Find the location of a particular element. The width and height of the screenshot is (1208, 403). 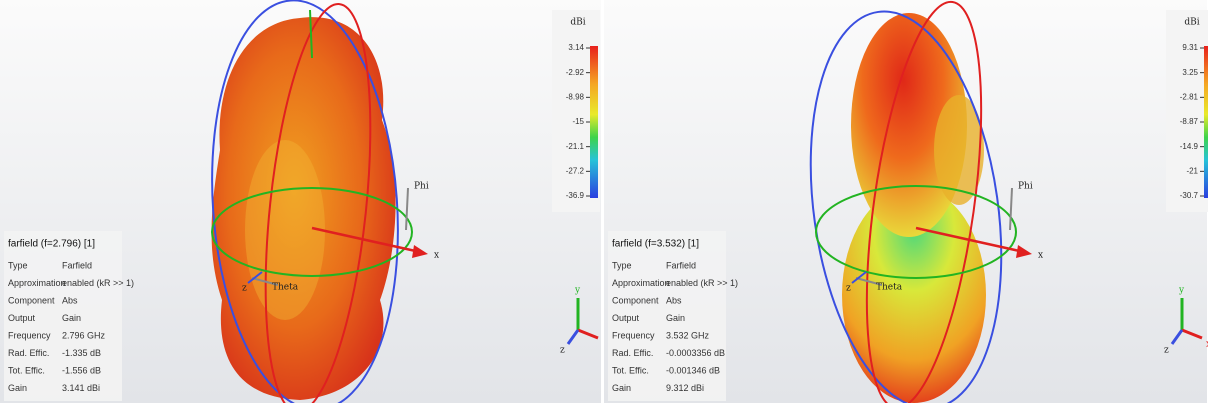

info-value: 2.796 GHz is located at coordinates (84, 335).